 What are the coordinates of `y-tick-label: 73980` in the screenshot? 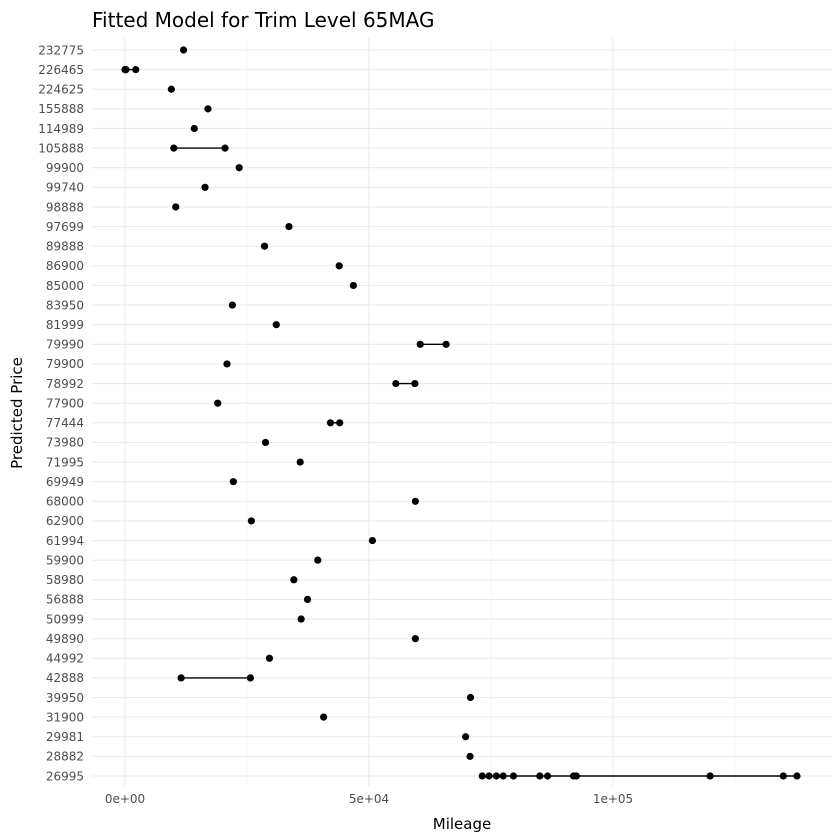 It's located at (65, 443).